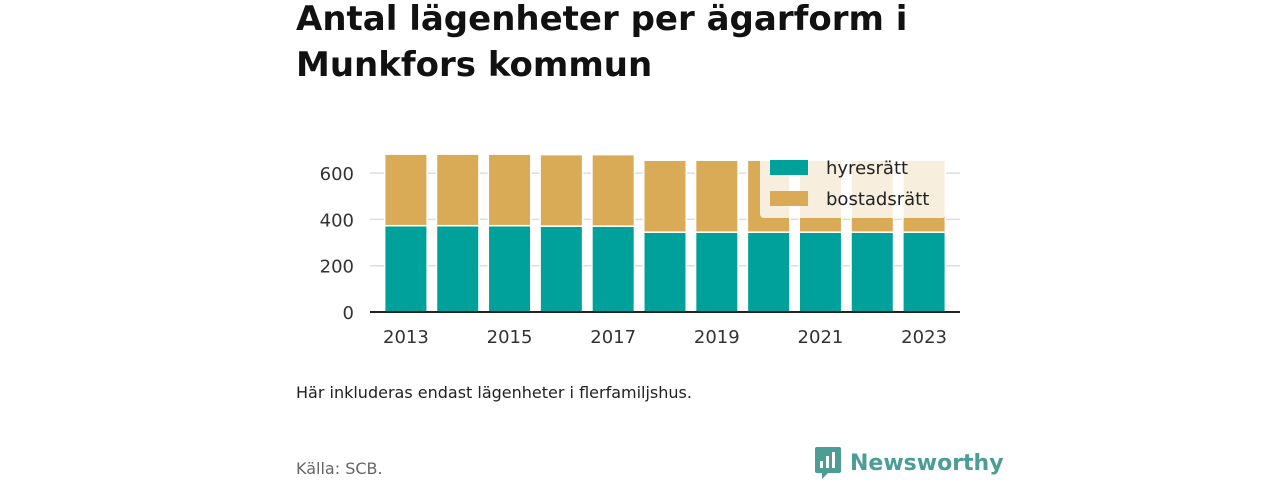  Describe the element at coordinates (927, 463) in the screenshot. I see `brand-name: Newsworthy` at that location.